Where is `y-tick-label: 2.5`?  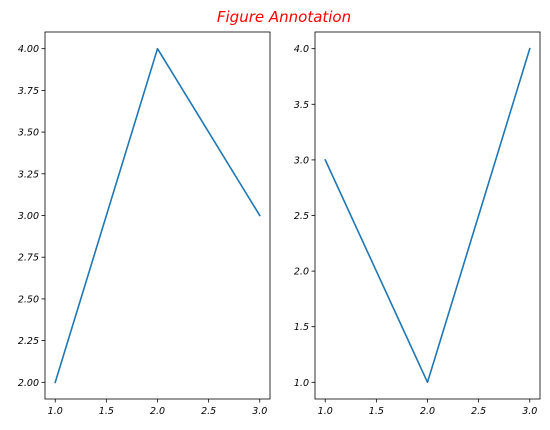
y-tick-label: 2.5 is located at coordinates (301, 216).